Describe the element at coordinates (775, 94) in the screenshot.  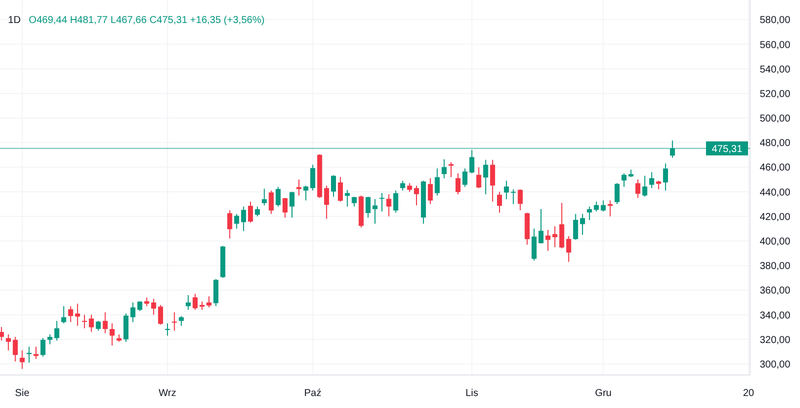
I see `y-tick-label: 520,00` at that location.